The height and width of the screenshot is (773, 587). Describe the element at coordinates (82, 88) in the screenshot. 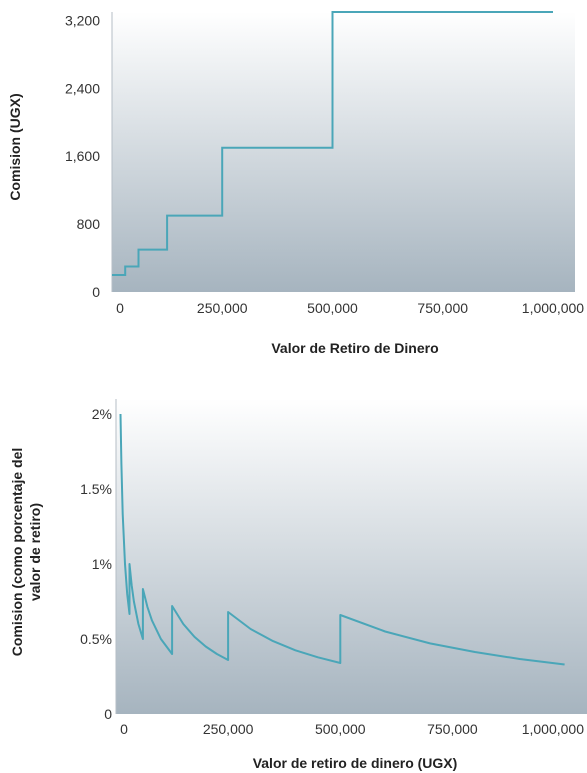

I see `chart1-y-tick-label: 2,400` at that location.